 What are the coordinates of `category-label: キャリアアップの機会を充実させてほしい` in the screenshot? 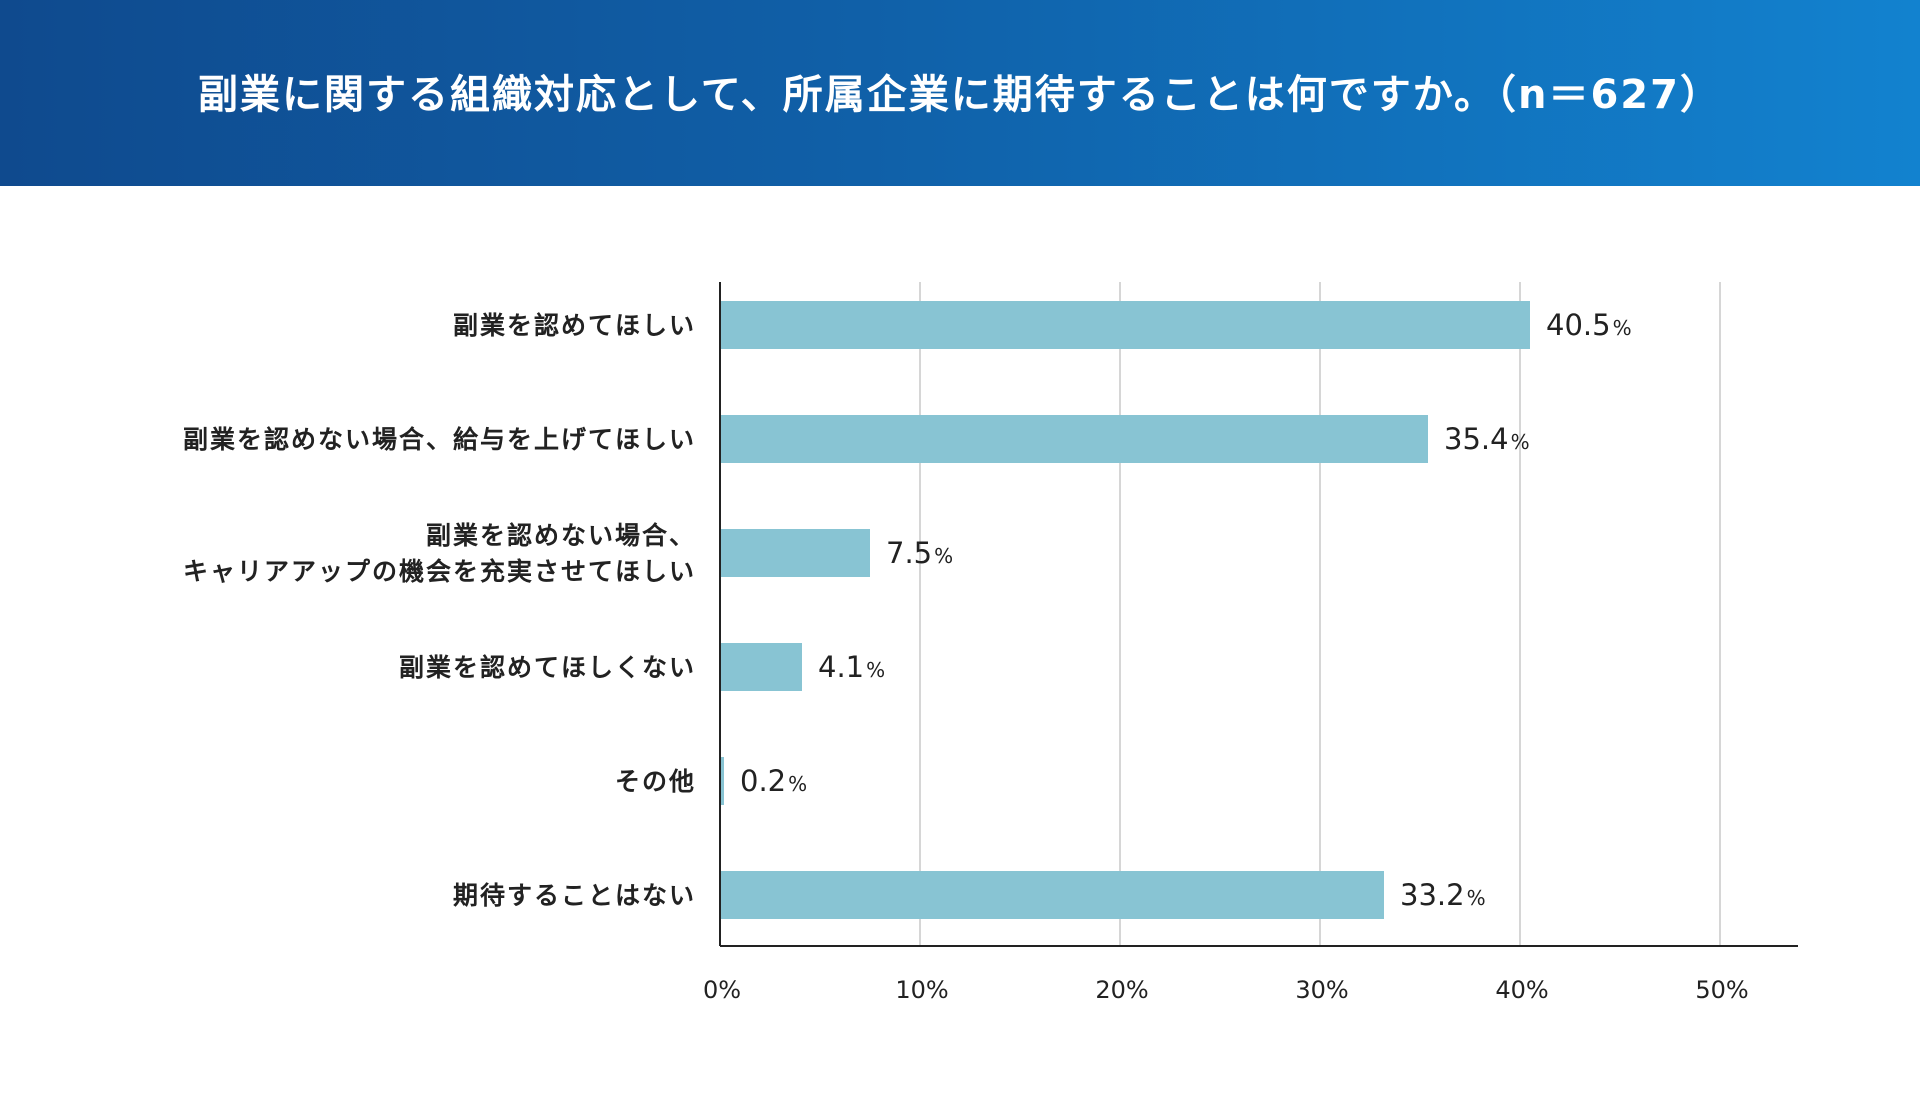 It's located at (439, 571).